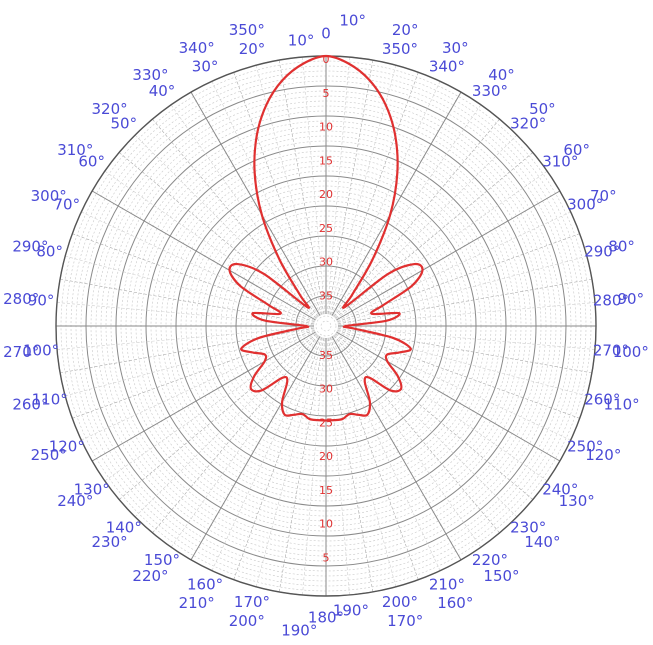 This screenshot has width=653, height=645. What do you see at coordinates (405, 30) in the screenshot?
I see `angle-label-outer: 20°` at bounding box center [405, 30].